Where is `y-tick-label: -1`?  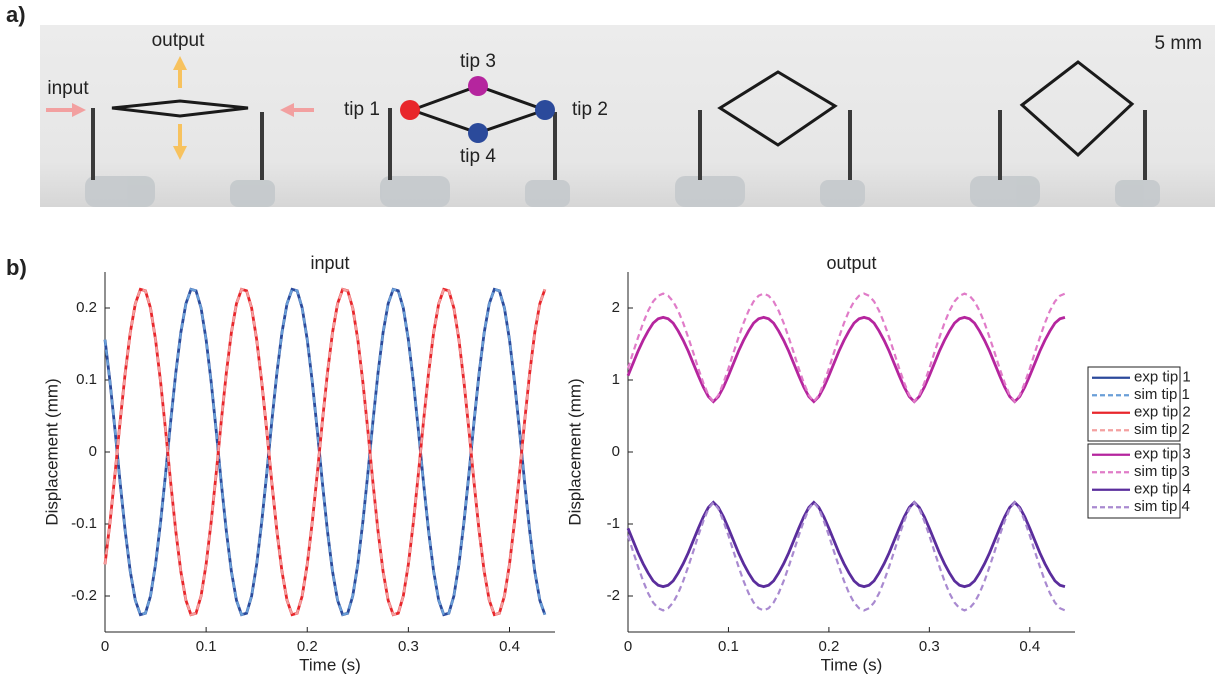 y-tick-label: -1 is located at coordinates (613, 523).